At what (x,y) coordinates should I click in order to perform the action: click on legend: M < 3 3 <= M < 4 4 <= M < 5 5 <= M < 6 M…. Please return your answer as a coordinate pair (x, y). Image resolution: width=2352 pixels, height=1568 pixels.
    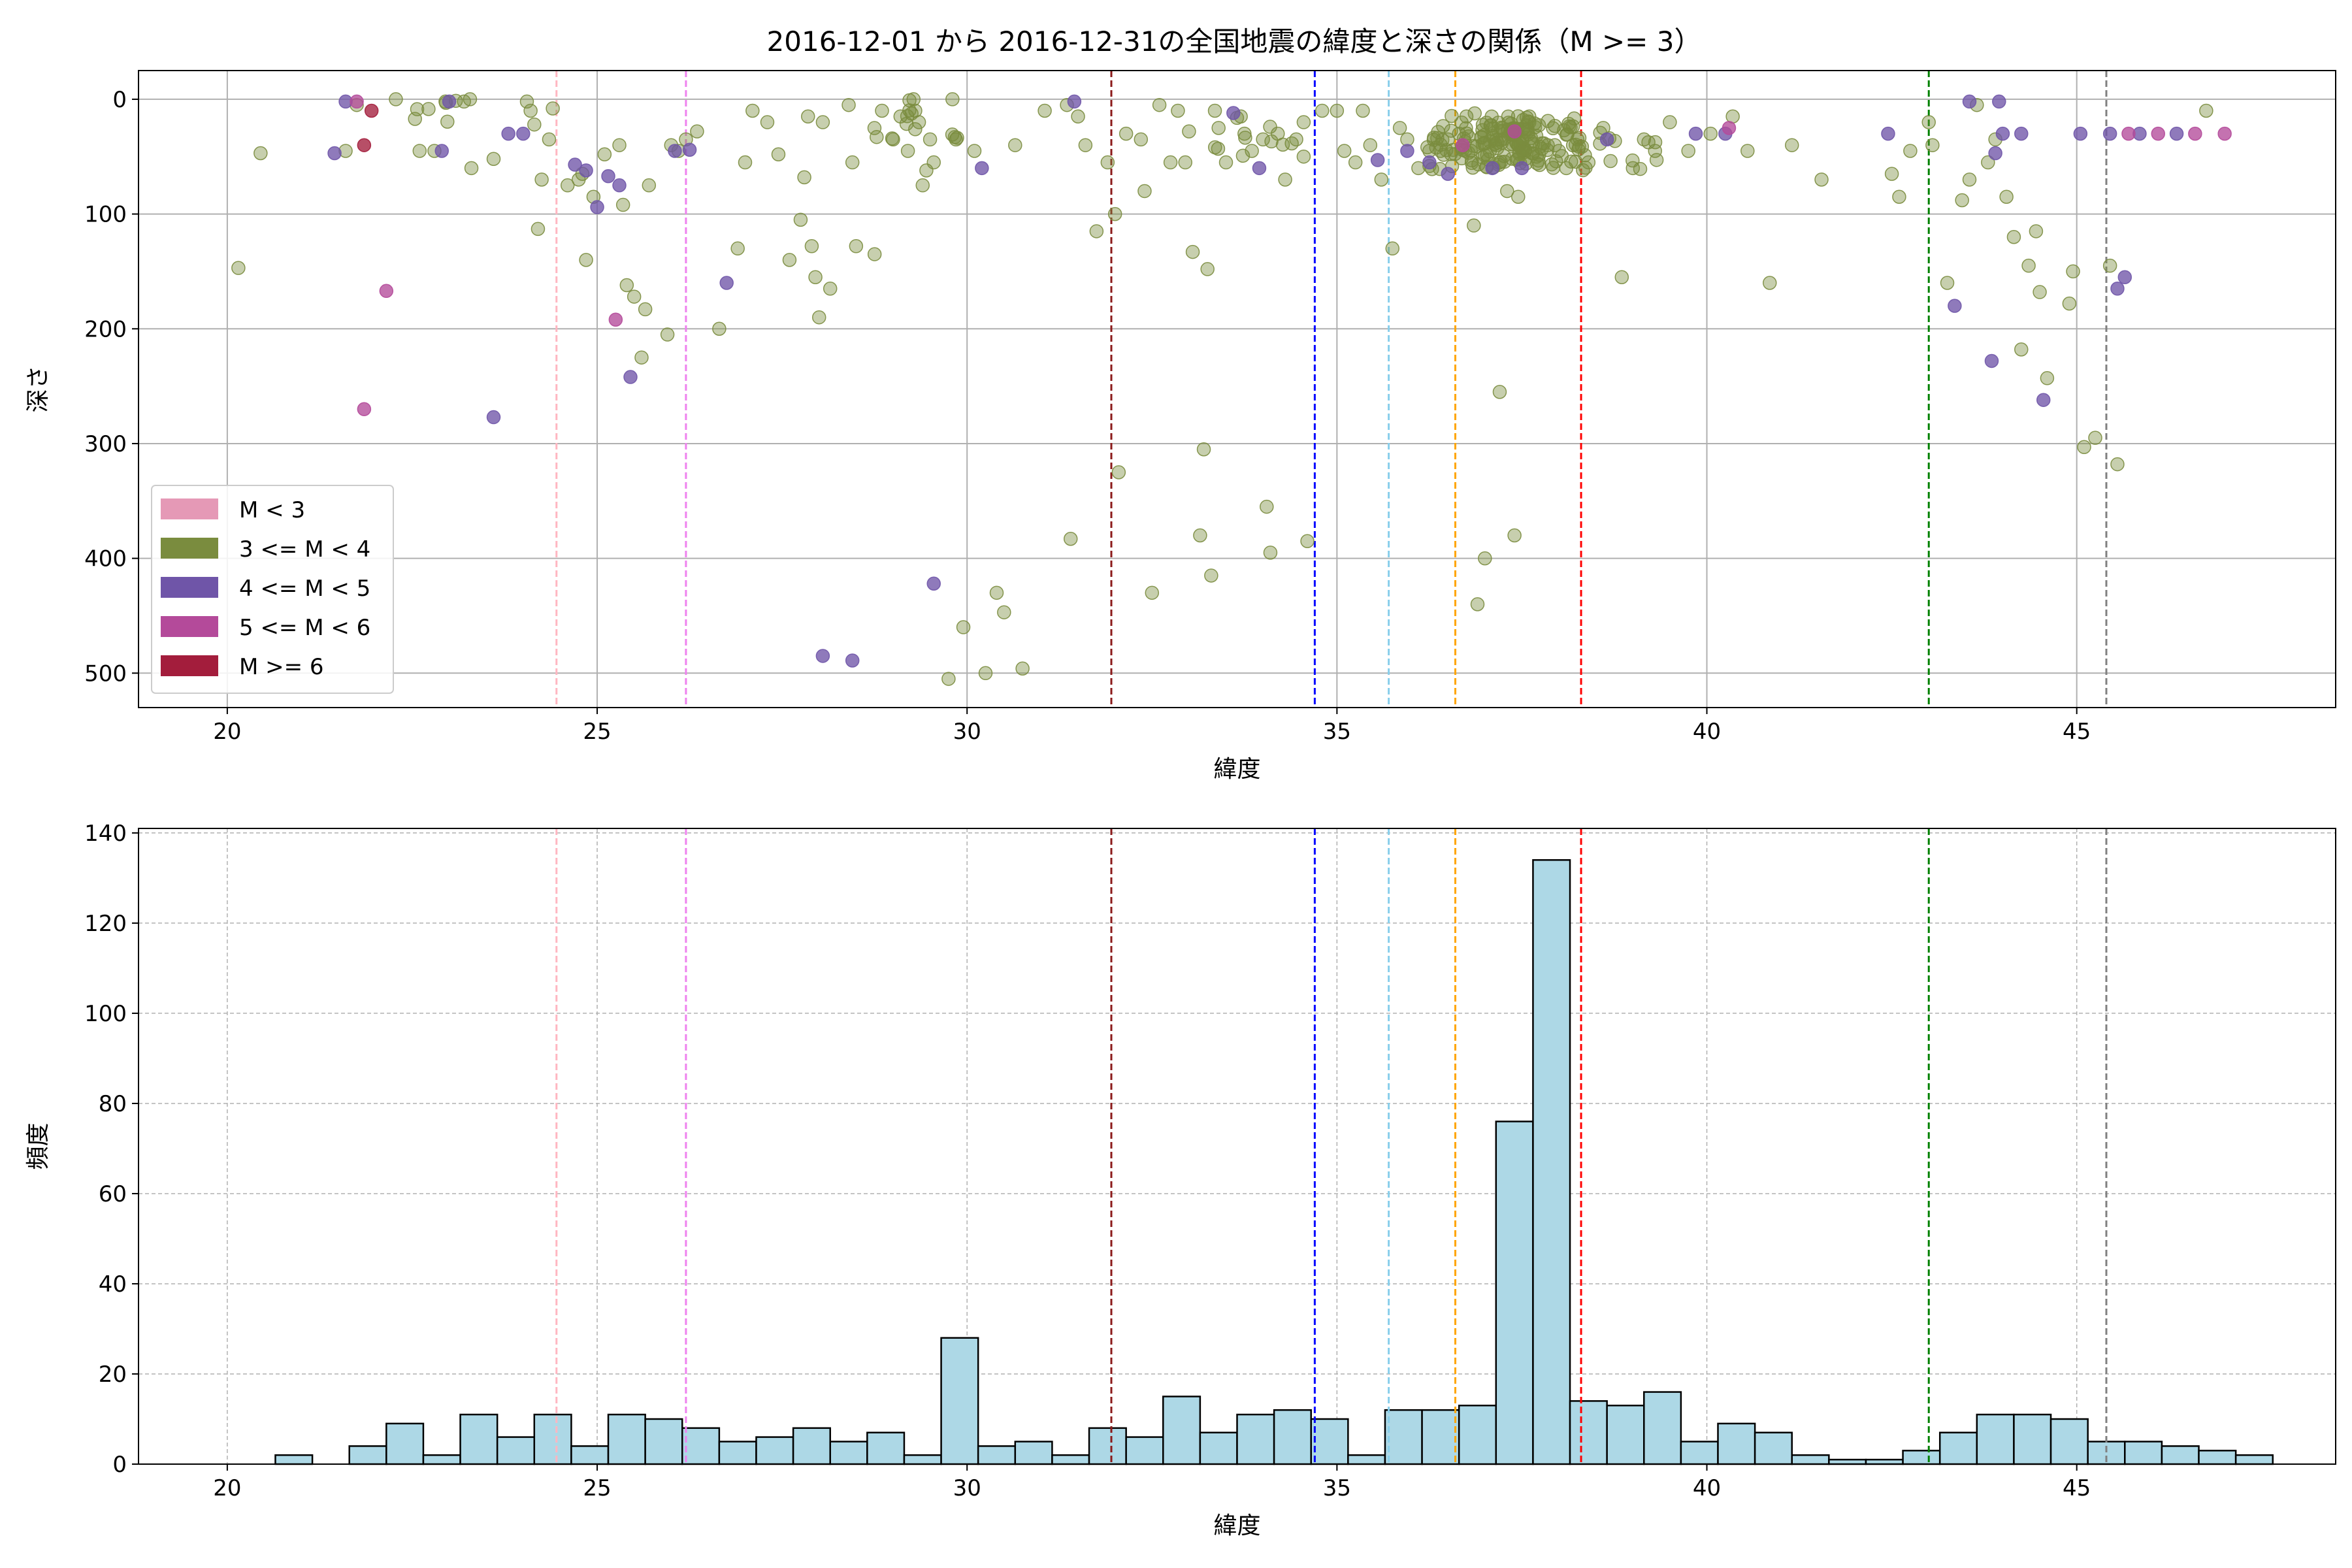
    Looking at the image, I should click on (272, 589).